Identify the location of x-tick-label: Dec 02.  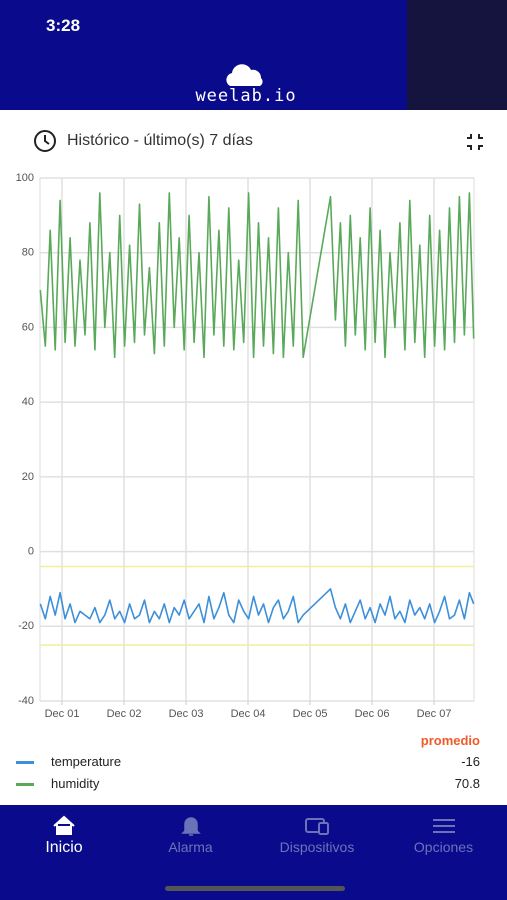
(124, 714).